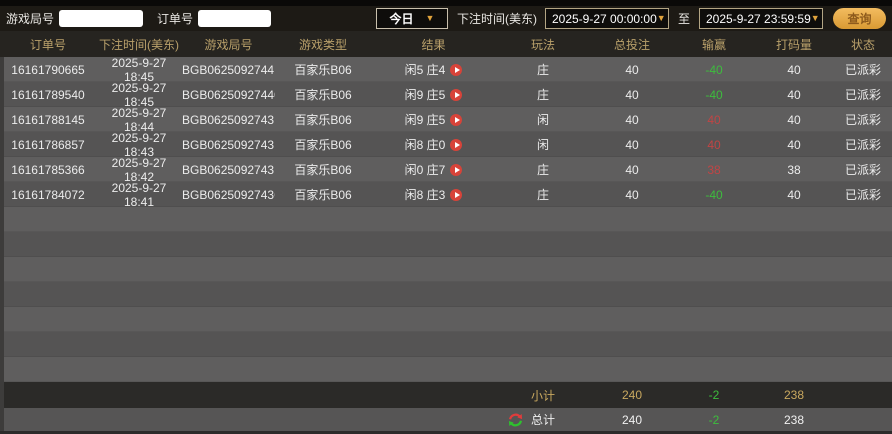 Image resolution: width=892 pixels, height=434 pixels. I want to click on result-text: 闲0 庄7, so click(425, 170).